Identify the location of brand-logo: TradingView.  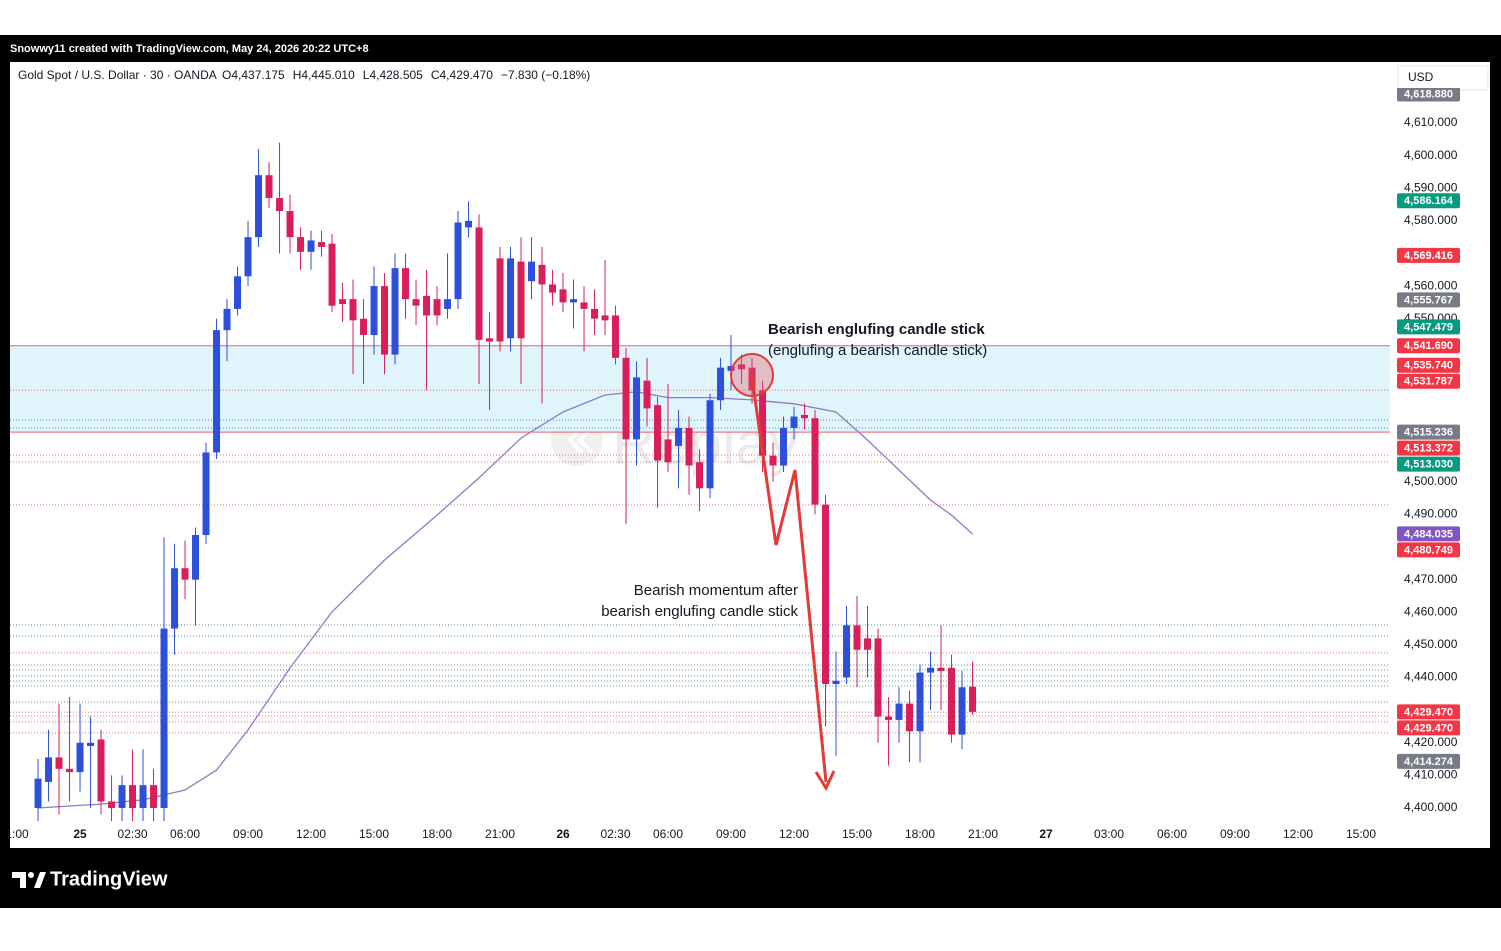
(90, 879).